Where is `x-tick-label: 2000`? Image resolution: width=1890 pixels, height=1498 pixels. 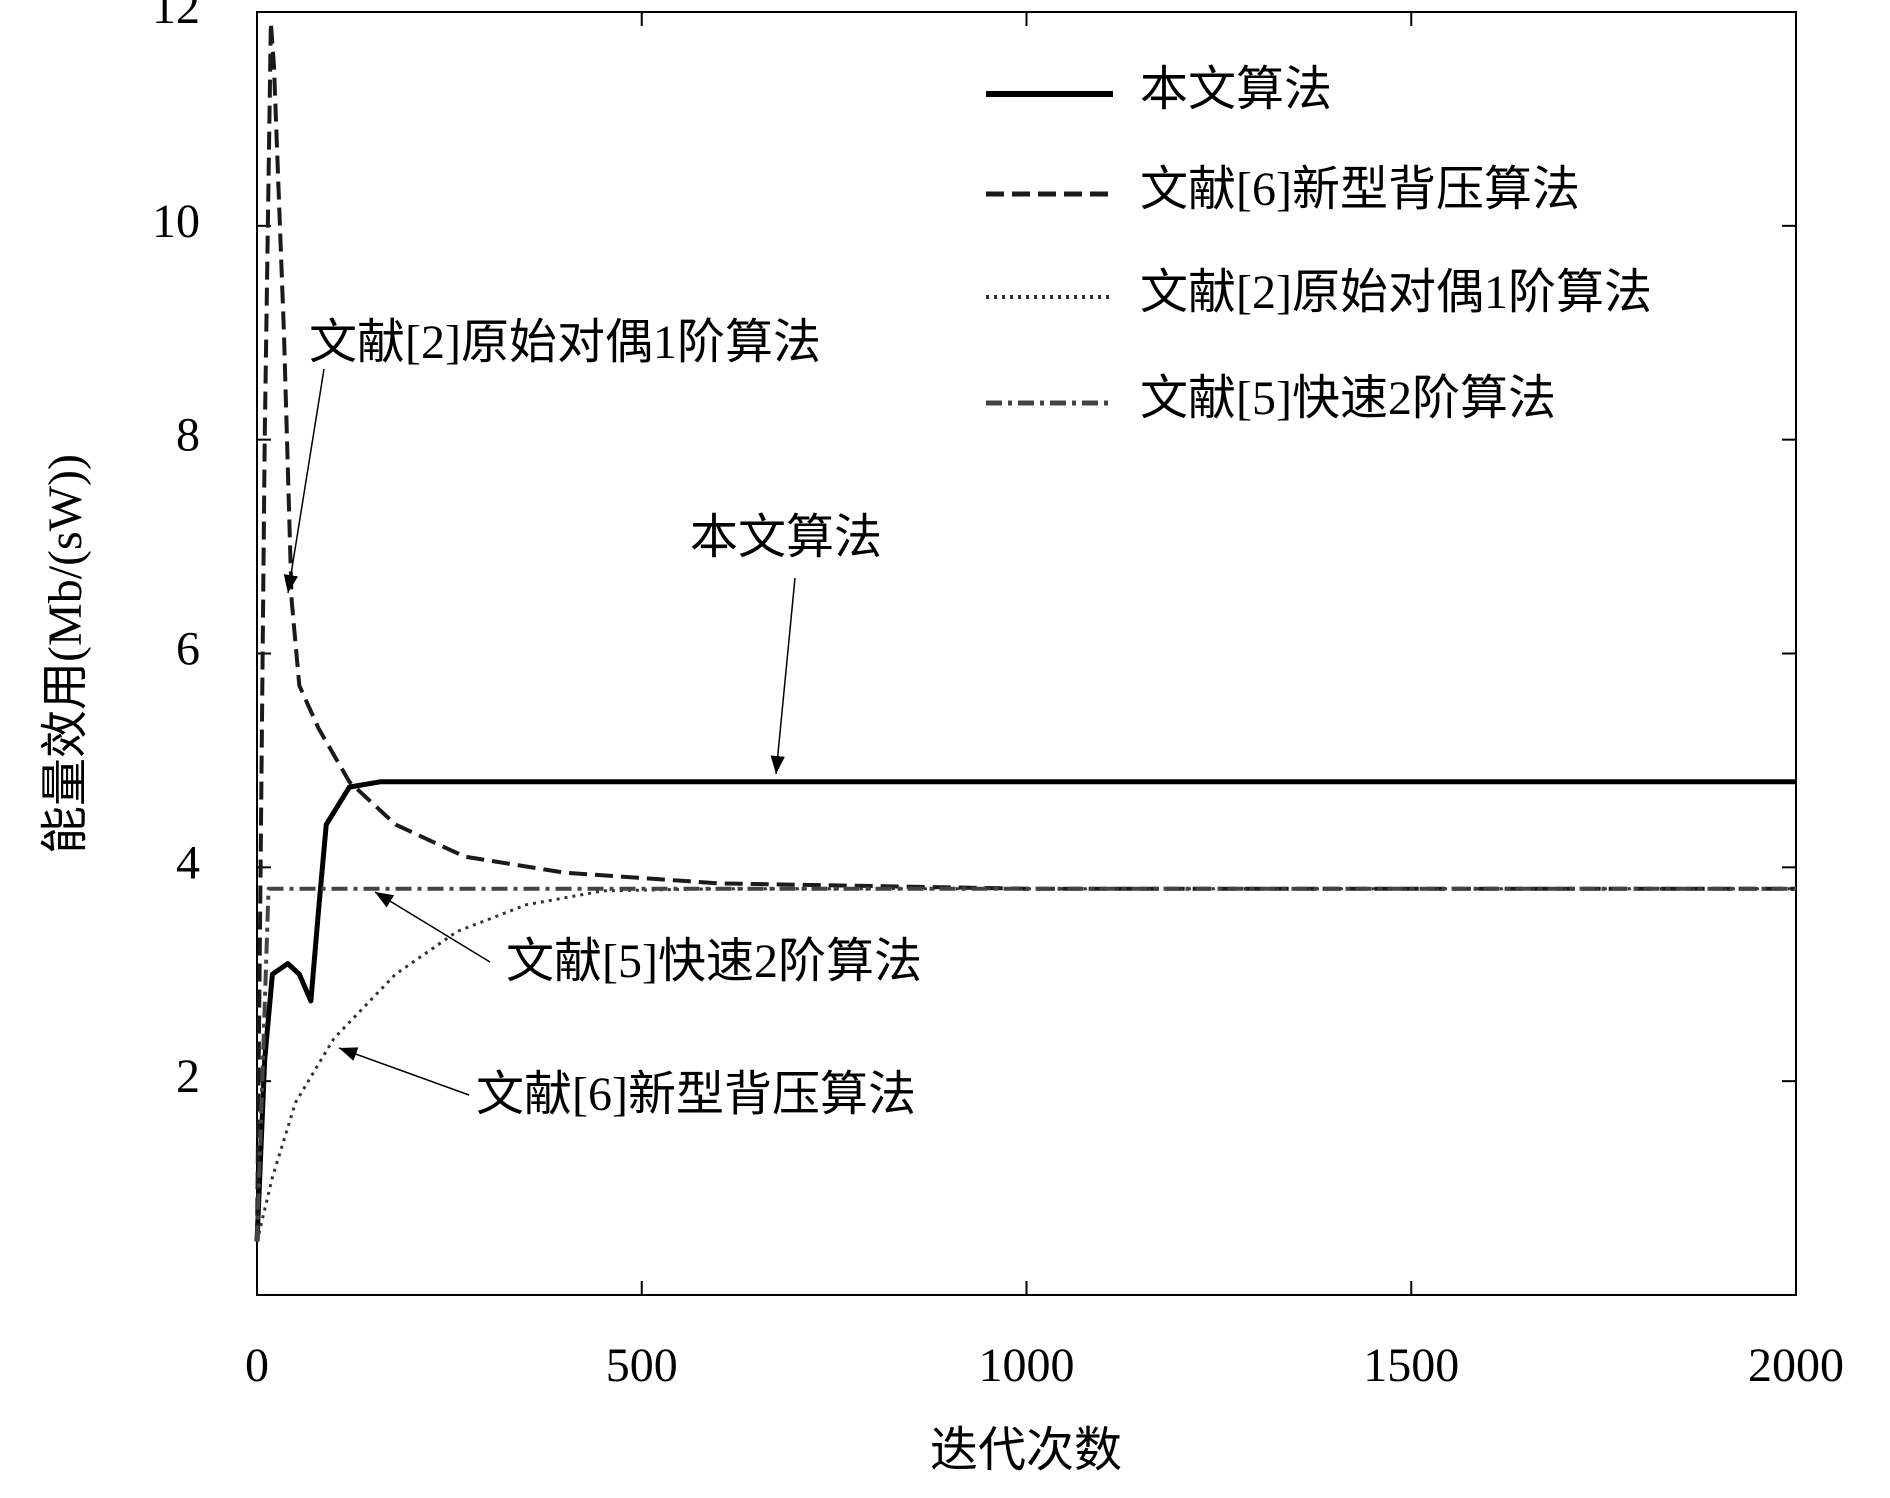 x-tick-label: 2000 is located at coordinates (1796, 1365).